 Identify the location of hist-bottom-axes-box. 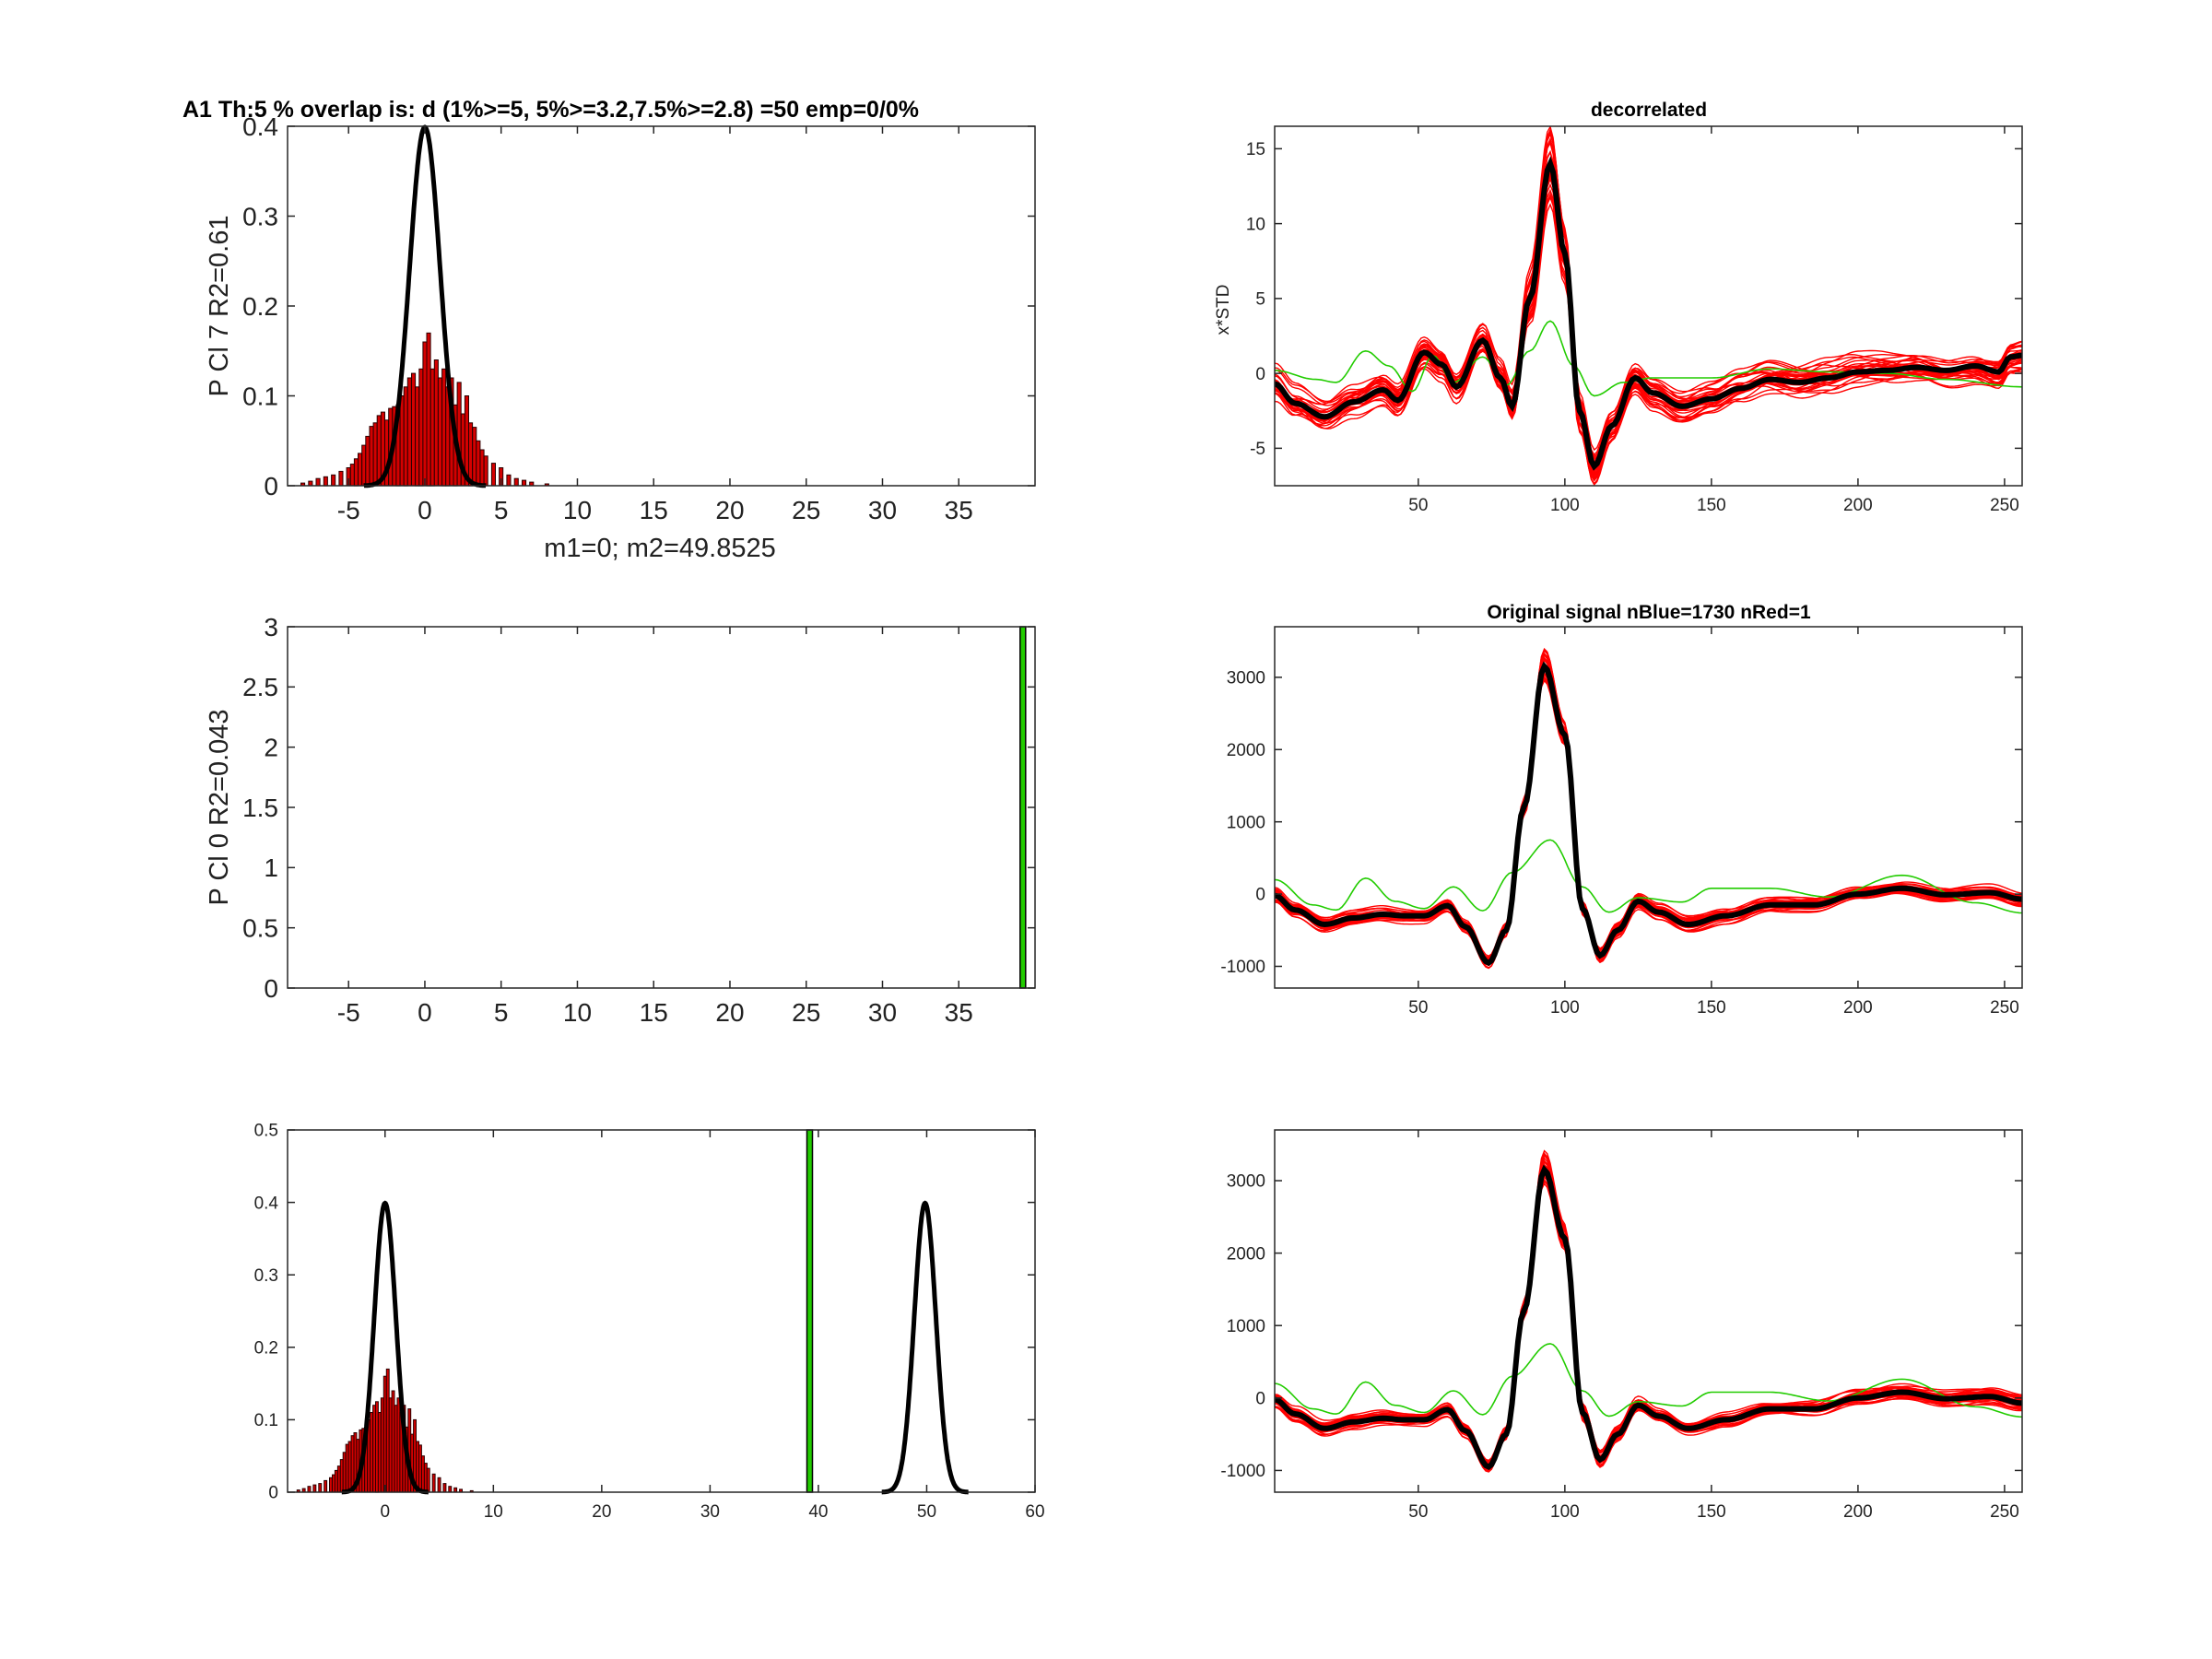
(661, 1311).